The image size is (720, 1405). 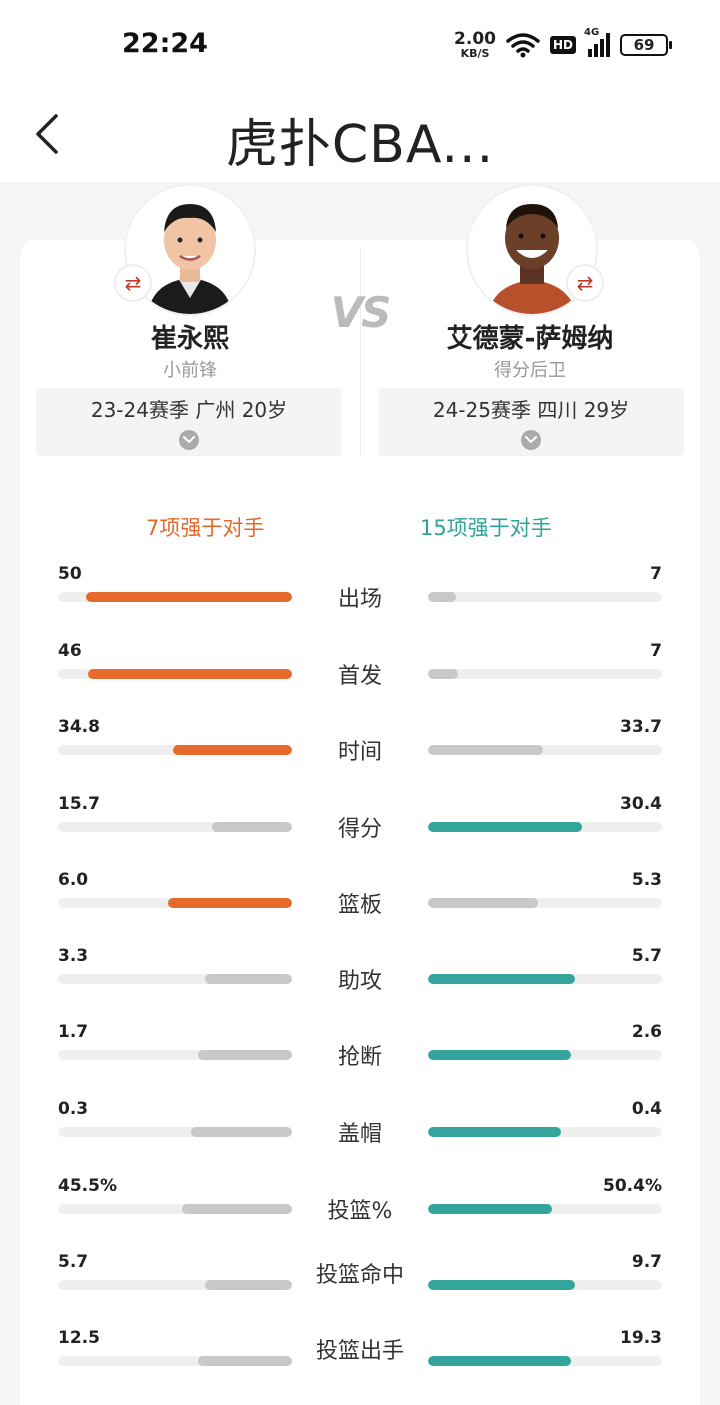 I want to click on stat-label: 出场, so click(x=359, y=599).